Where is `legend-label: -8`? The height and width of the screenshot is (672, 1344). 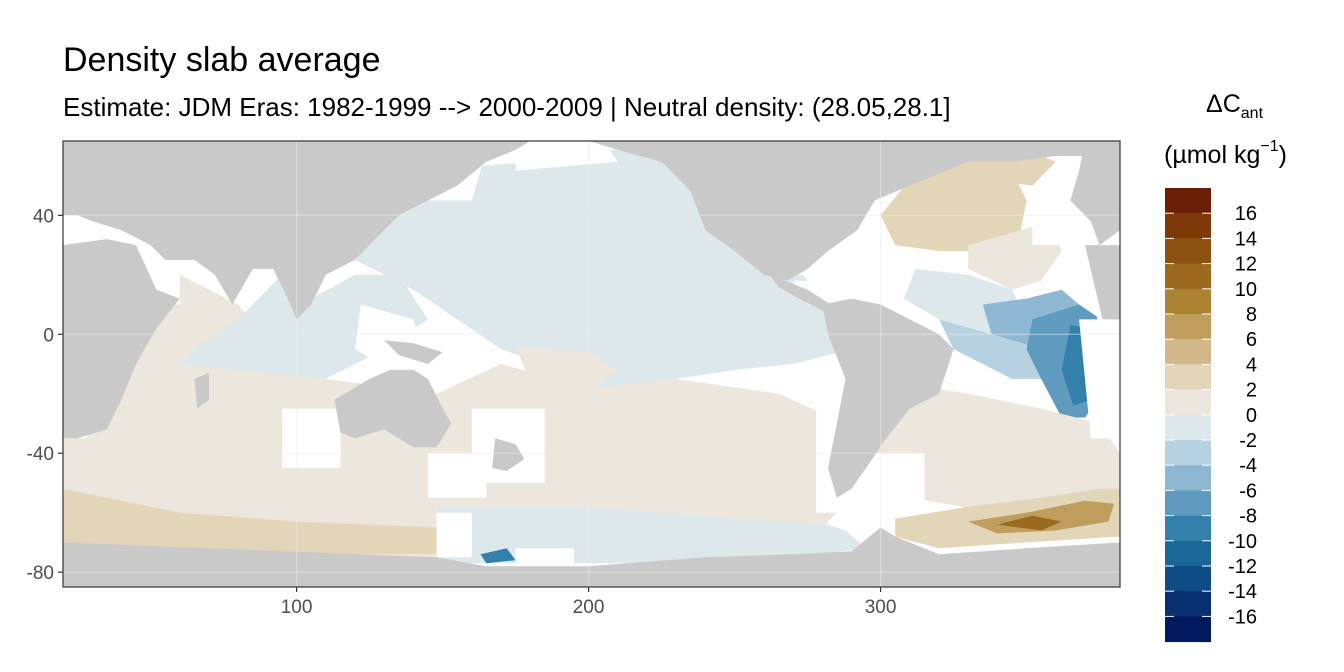 legend-label: -8 is located at coordinates (1248, 517).